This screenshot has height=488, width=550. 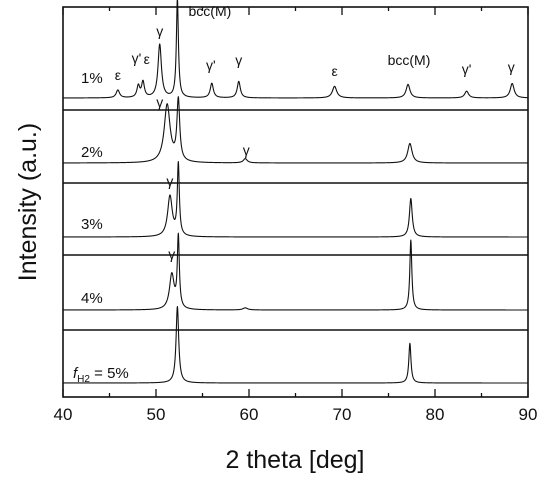 What do you see at coordinates (435, 414) in the screenshot?
I see `x-tick-label: 80` at bounding box center [435, 414].